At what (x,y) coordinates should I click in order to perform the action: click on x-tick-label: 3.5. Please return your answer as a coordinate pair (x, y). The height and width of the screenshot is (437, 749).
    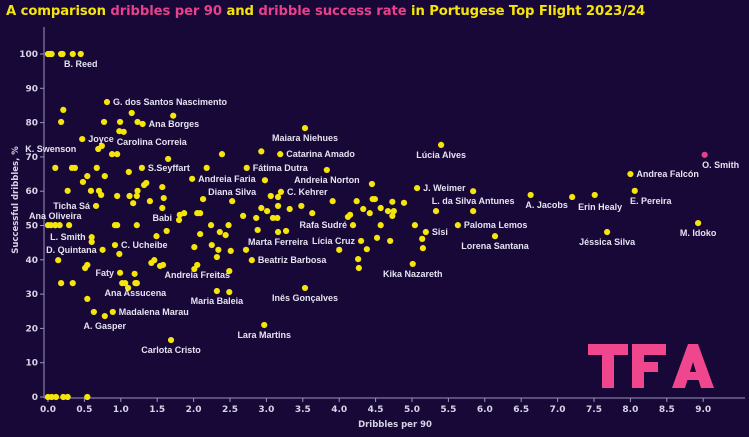
    Looking at the image, I should click on (303, 410).